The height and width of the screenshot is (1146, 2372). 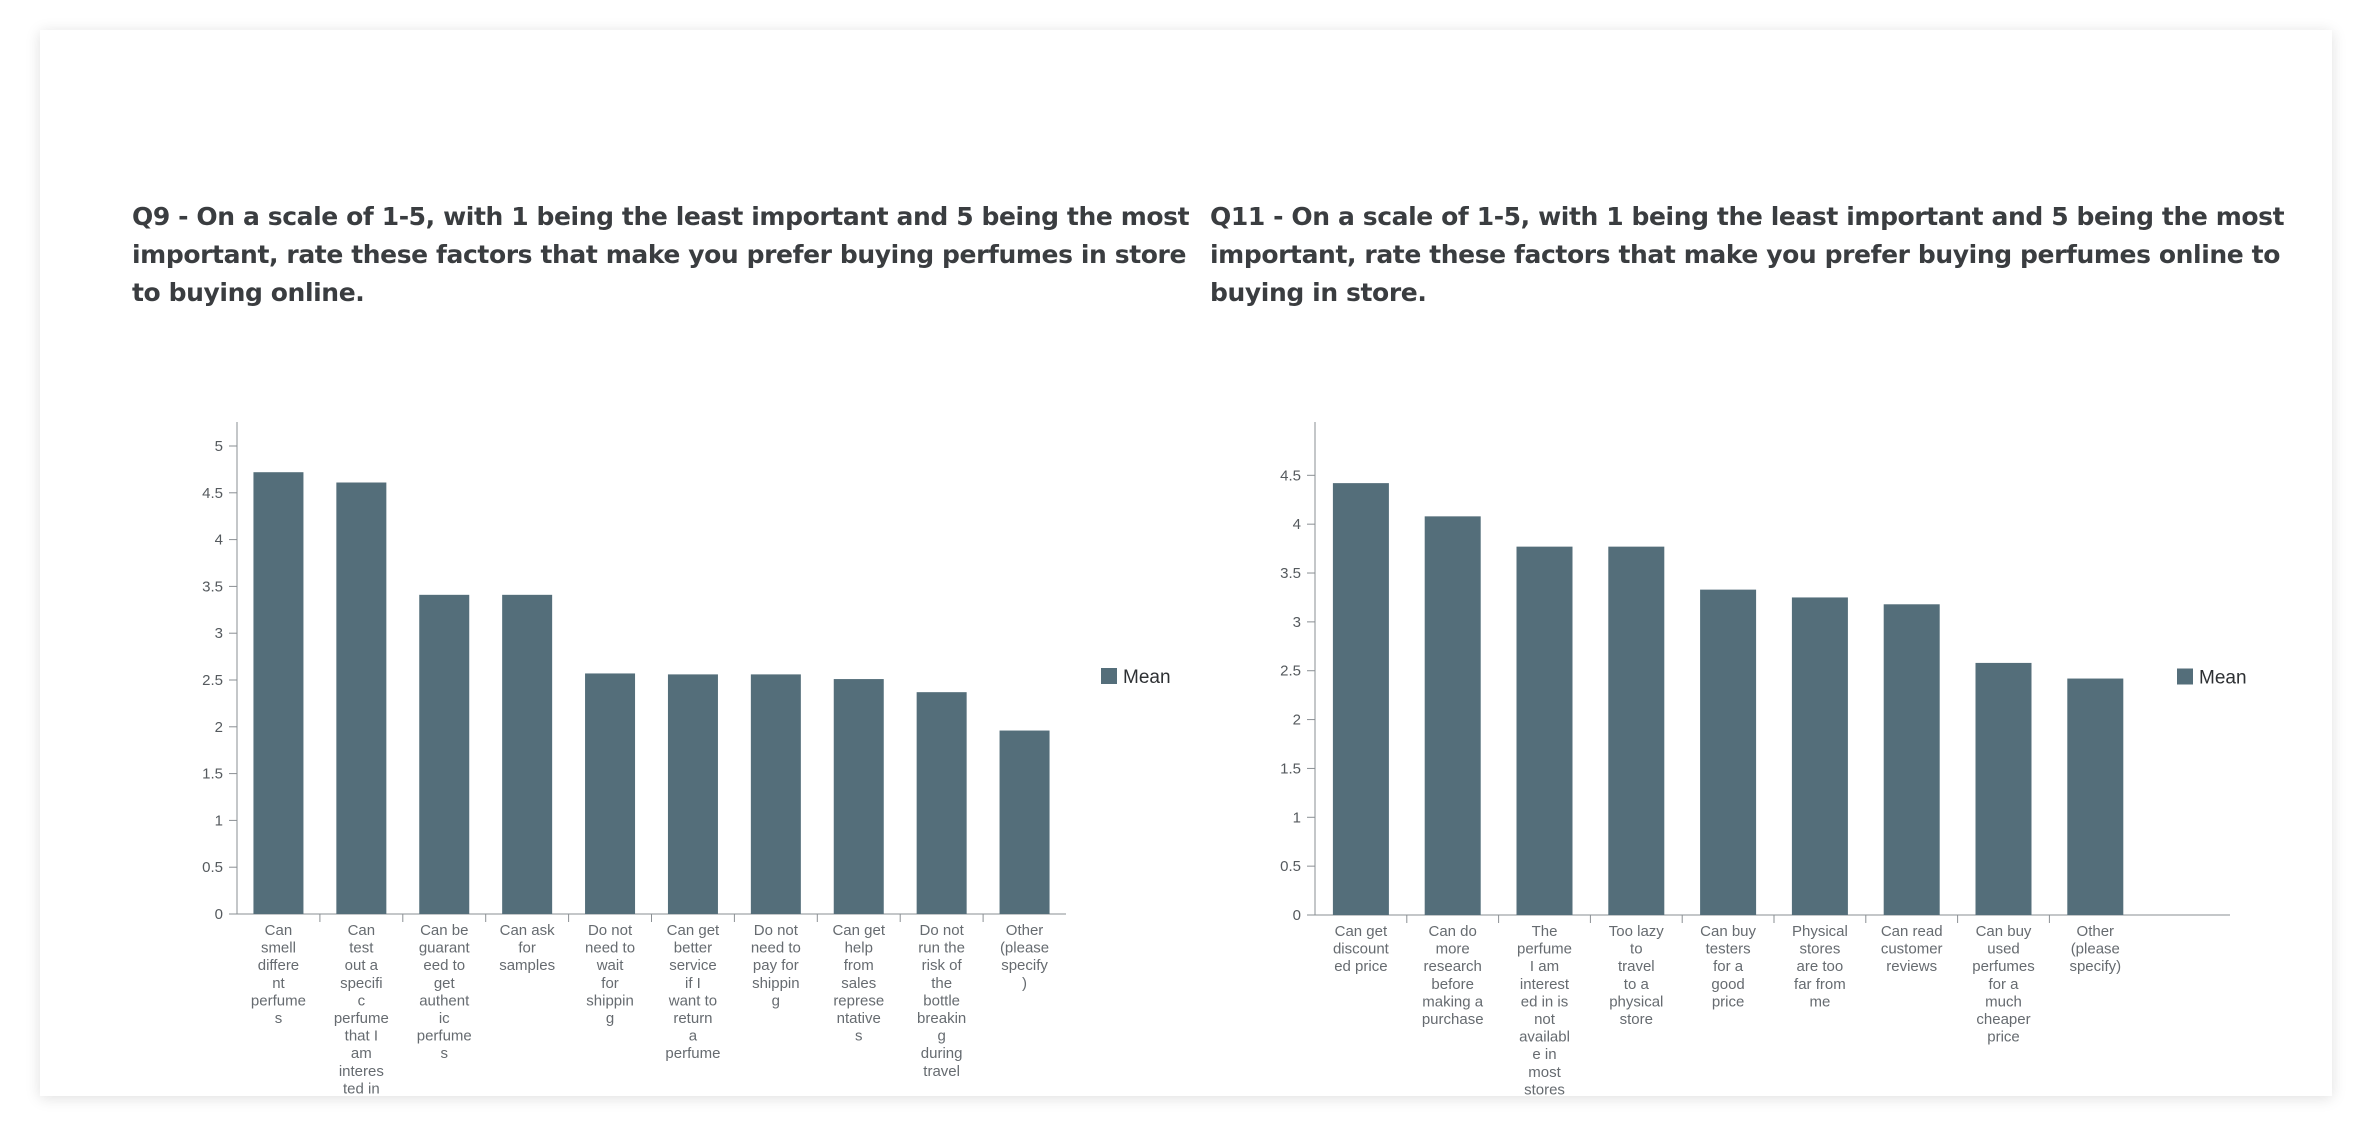 I want to click on x-category-label: Can get help from sales represe ntative s, so click(x=858, y=983).